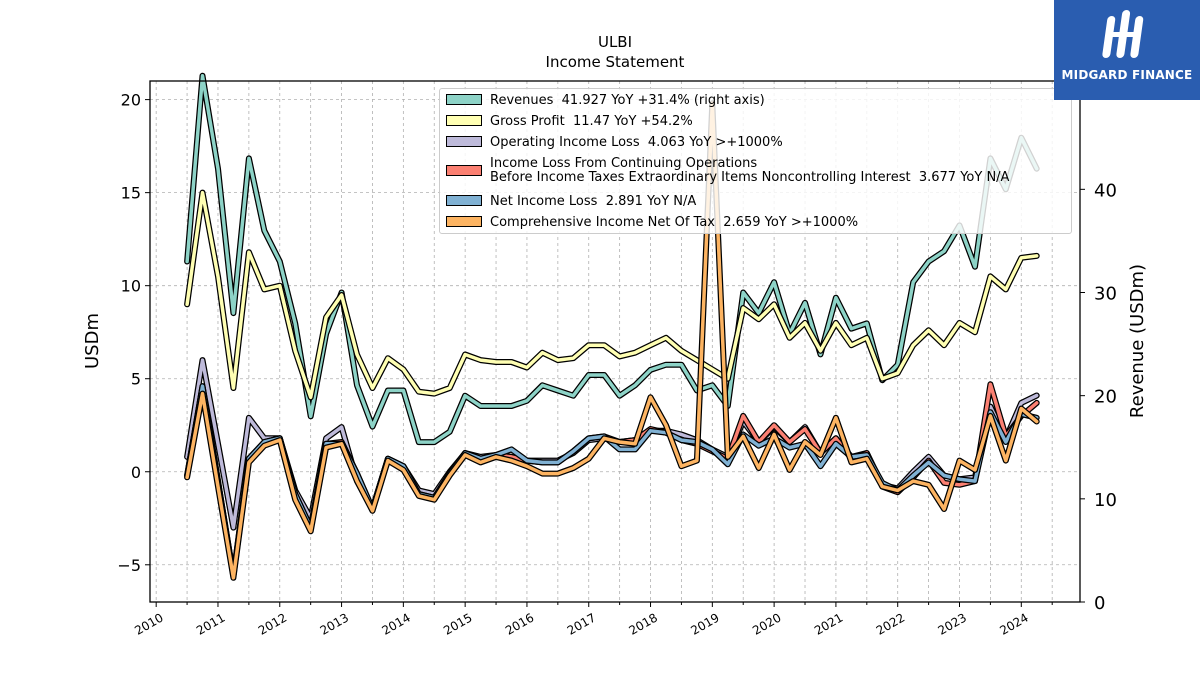 This screenshot has width=1200, height=675. What do you see at coordinates (952, 623) in the screenshot?
I see `x-tick-label: 2023` at bounding box center [952, 623].